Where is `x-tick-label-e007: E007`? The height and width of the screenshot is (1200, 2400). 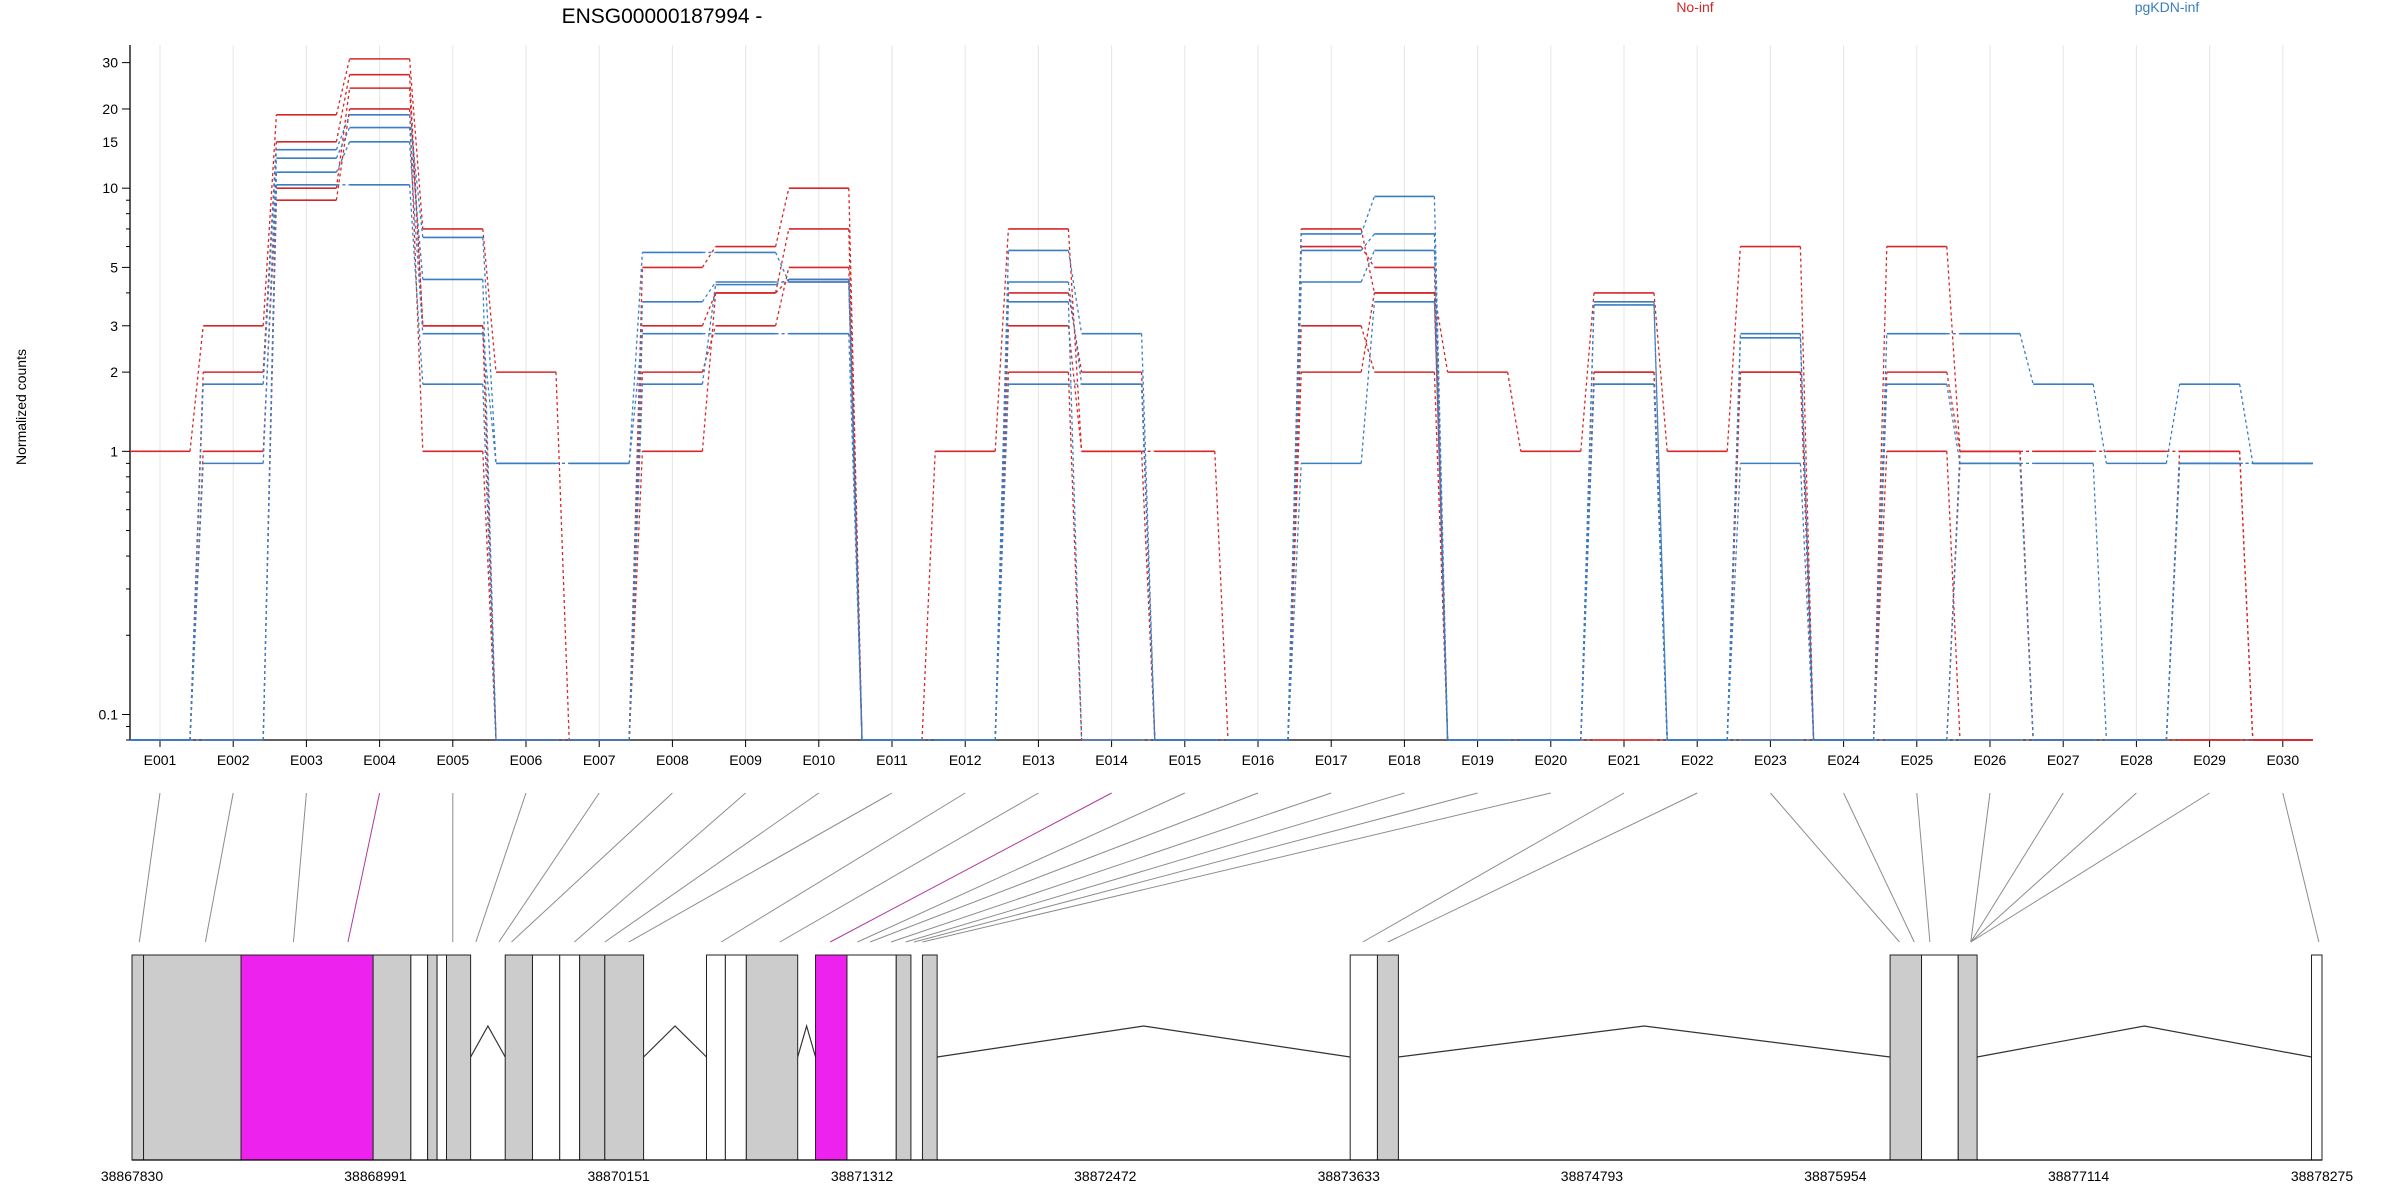
x-tick-label-e007: E007 is located at coordinates (599, 760).